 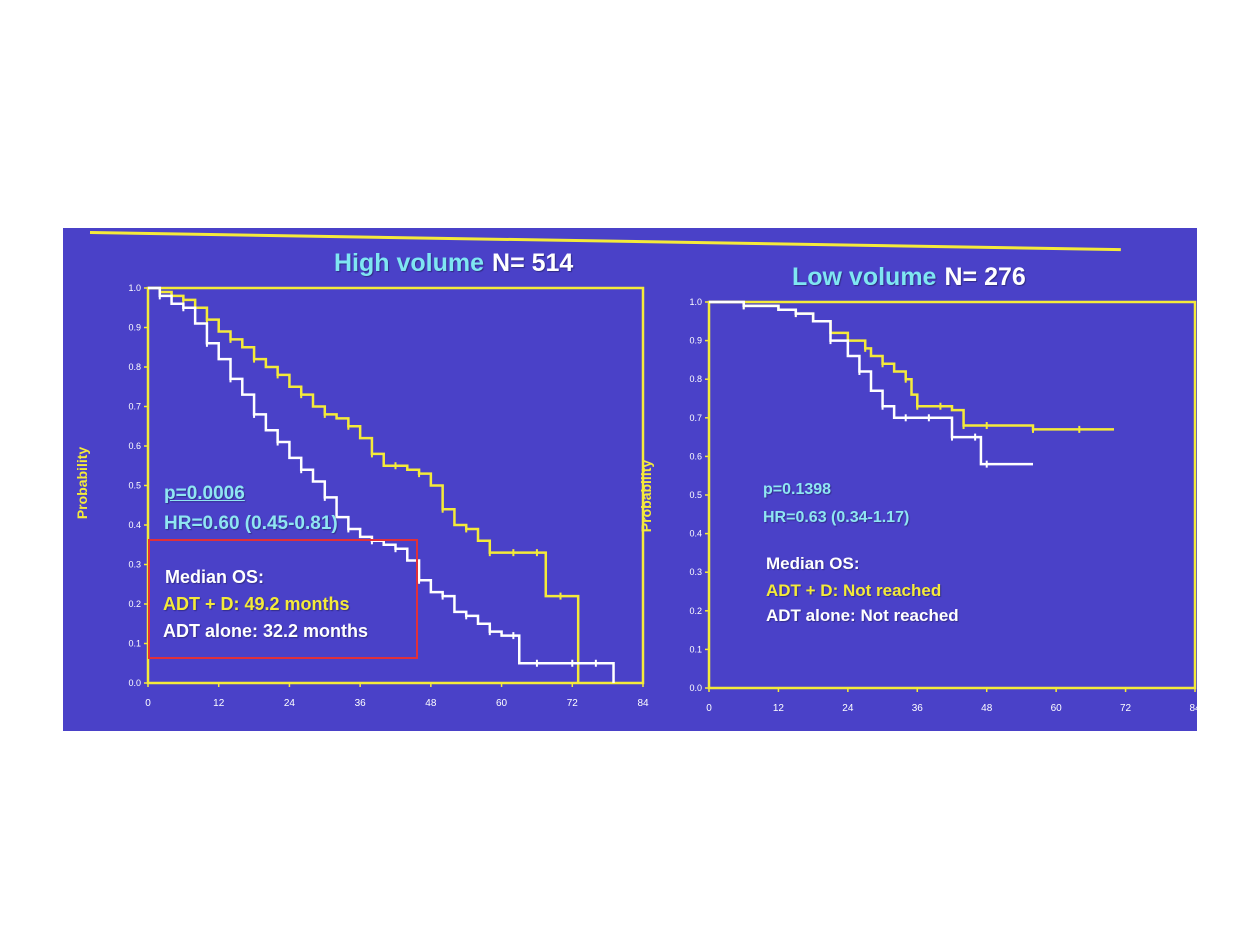 I want to click on x-tick-label-right: 72, so click(x=1126, y=708).